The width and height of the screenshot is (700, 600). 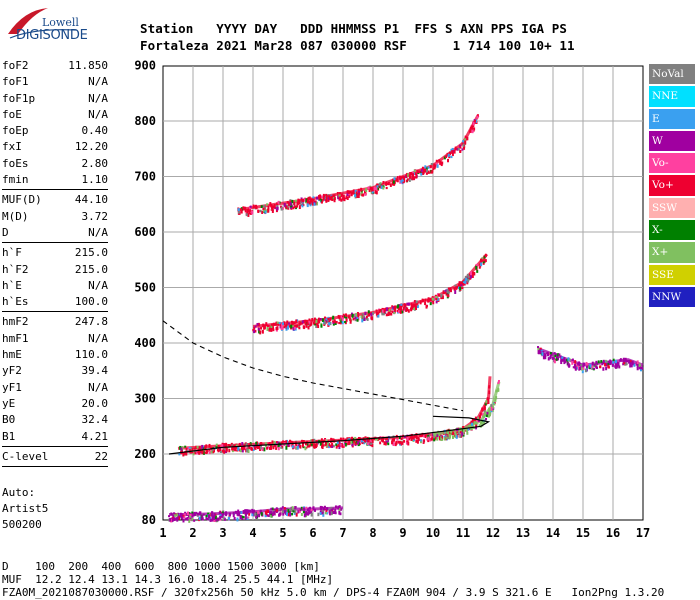 I want to click on param-row: yF2 39.4, so click(x=55, y=371).